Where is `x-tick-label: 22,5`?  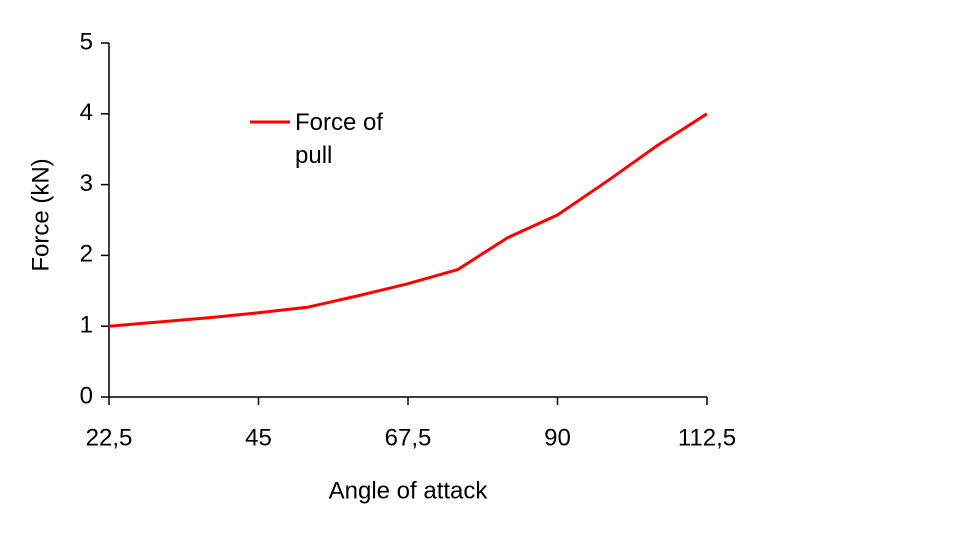
x-tick-label: 22,5 is located at coordinates (109, 437).